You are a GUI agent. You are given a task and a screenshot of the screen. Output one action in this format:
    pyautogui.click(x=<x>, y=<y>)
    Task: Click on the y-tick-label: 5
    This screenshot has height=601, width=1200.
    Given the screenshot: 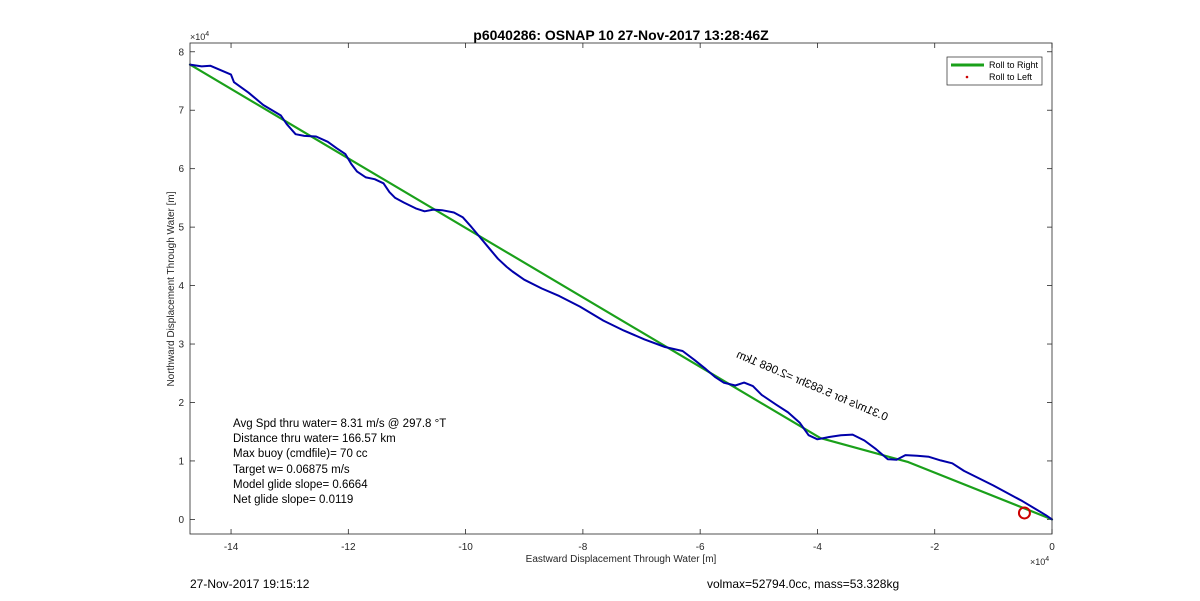 What is the action you would take?
    pyautogui.click(x=181, y=228)
    